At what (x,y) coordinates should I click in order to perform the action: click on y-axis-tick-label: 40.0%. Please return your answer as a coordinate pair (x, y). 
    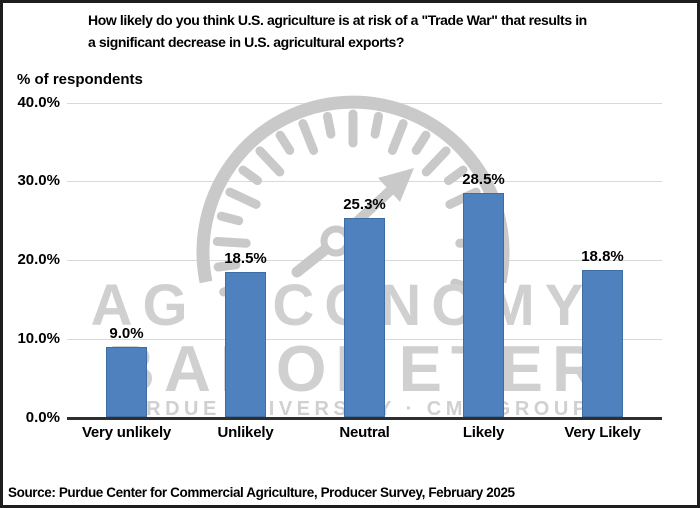
    Looking at the image, I should click on (38, 102).